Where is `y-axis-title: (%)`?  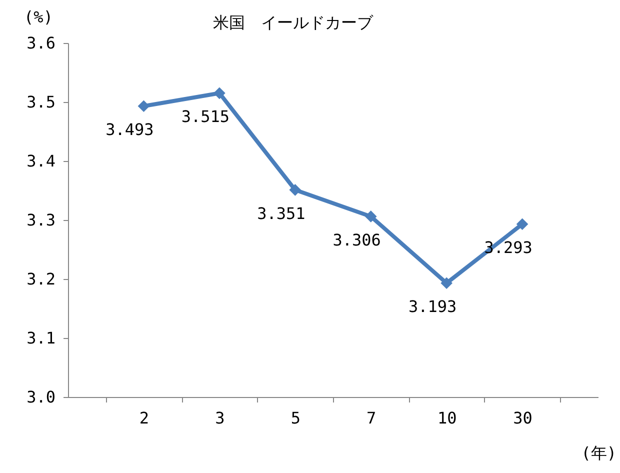
y-axis-title: (%) is located at coordinates (38, 17).